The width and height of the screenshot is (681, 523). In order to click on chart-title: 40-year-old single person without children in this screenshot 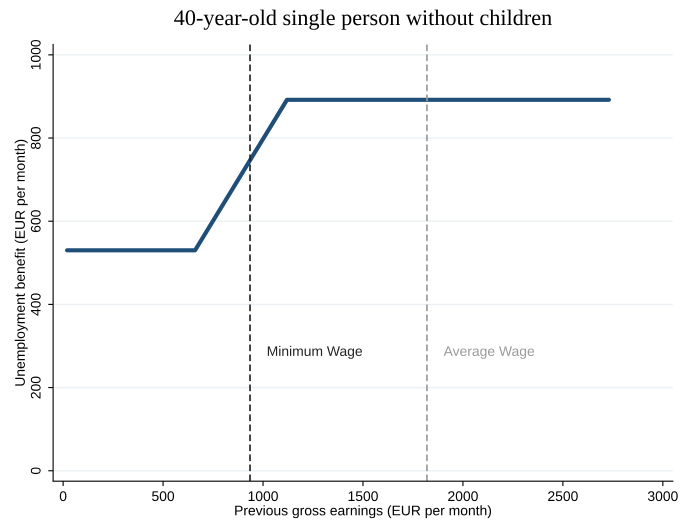, I will do `click(363, 20)`.